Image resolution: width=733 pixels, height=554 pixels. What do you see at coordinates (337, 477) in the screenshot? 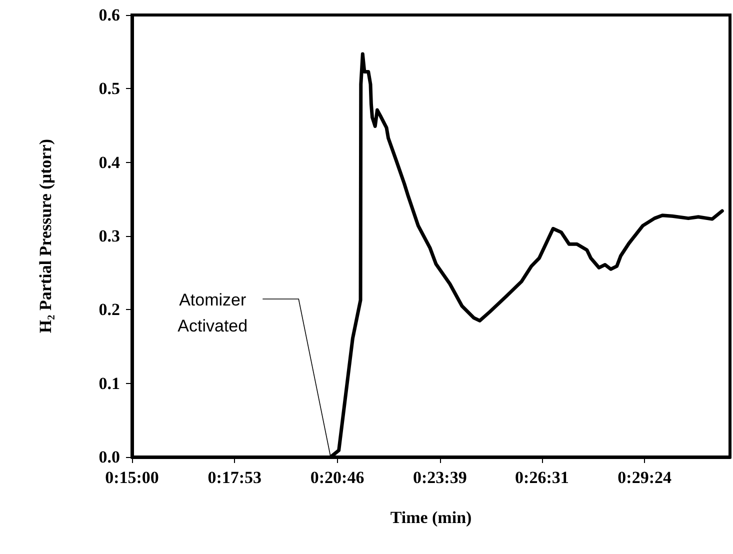
I see `x-tick-label: 0:20:46` at bounding box center [337, 477].